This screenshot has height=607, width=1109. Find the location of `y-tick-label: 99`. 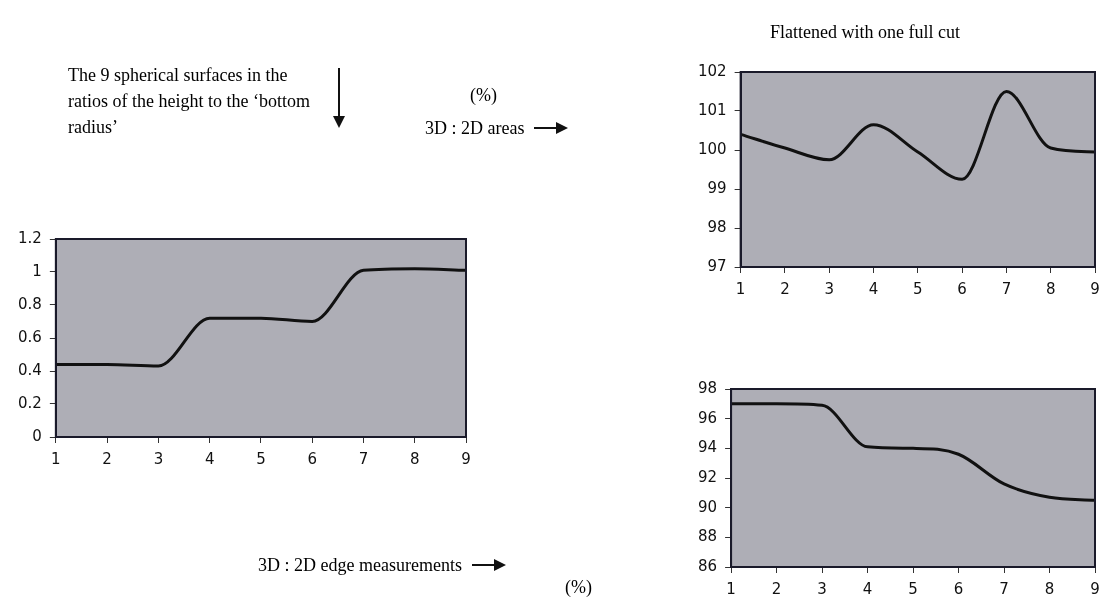

y-tick-label: 99 is located at coordinates (717, 187).